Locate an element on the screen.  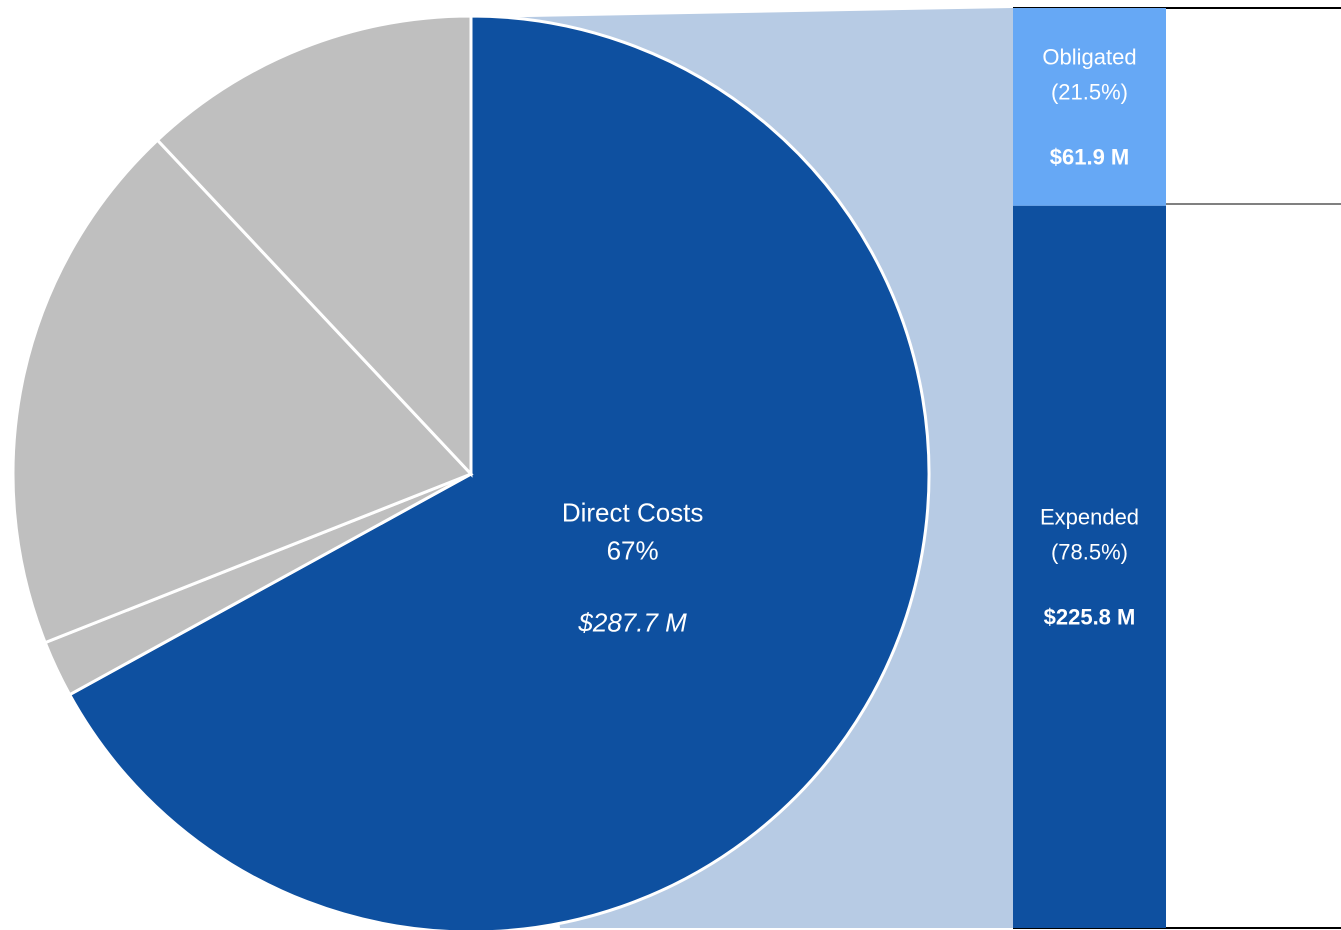
segment-percent: (21.5%) is located at coordinates (1089, 92).